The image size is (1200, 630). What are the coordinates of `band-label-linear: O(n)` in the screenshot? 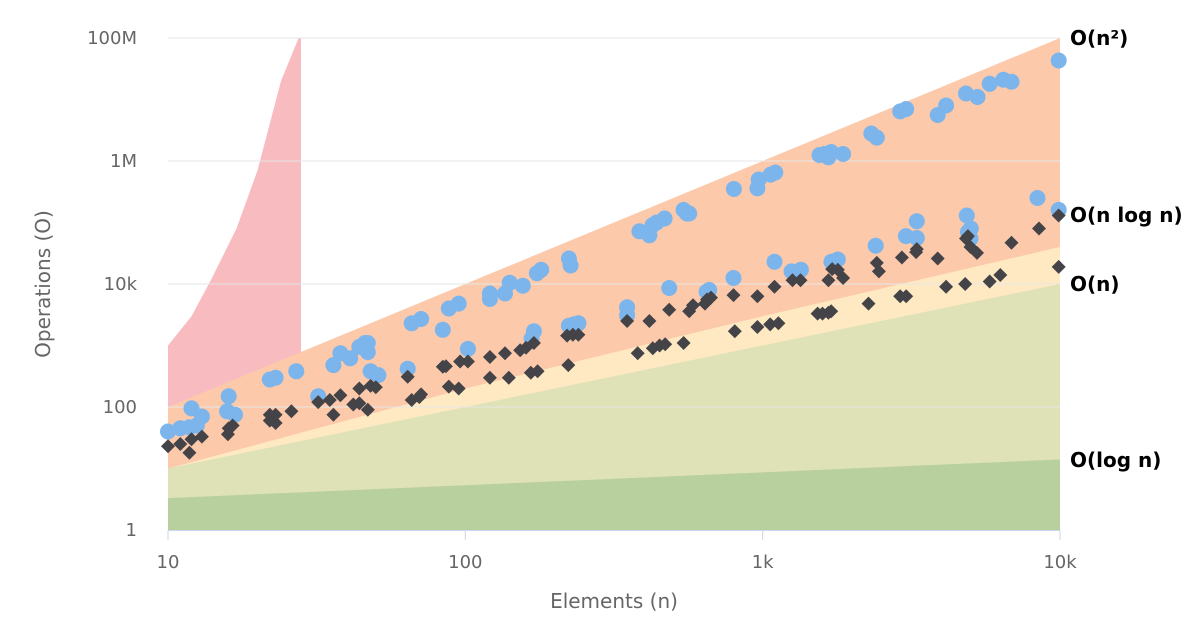 It's located at (1095, 284).